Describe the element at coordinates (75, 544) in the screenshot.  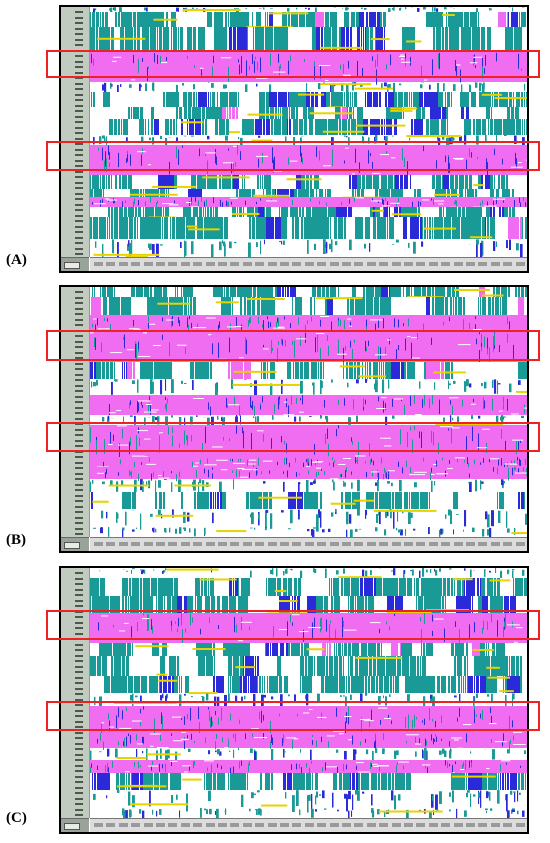
I see `corner-box` at that location.